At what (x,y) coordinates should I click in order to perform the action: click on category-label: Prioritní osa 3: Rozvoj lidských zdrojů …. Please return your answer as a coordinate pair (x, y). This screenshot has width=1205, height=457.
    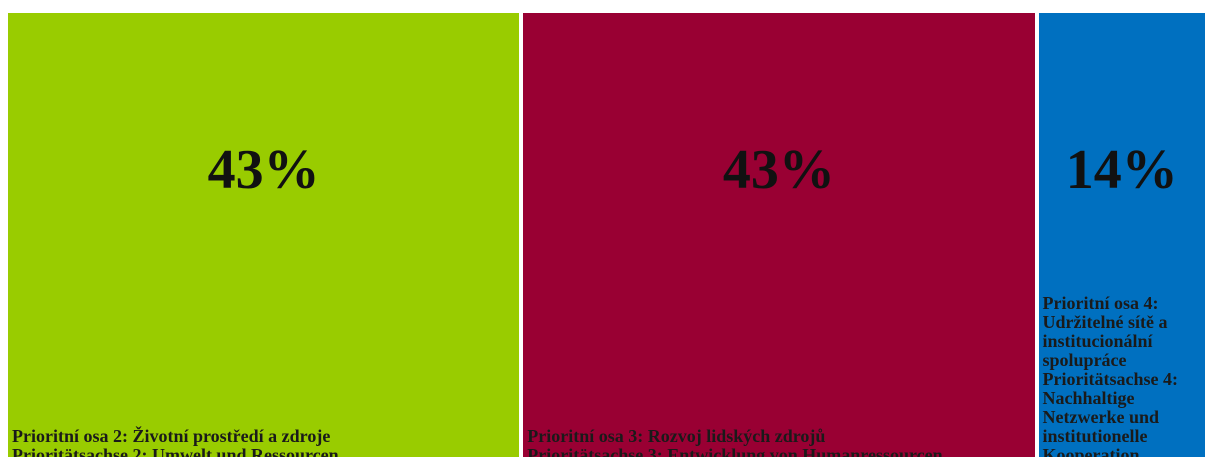
    Looking at the image, I should click on (735, 441).